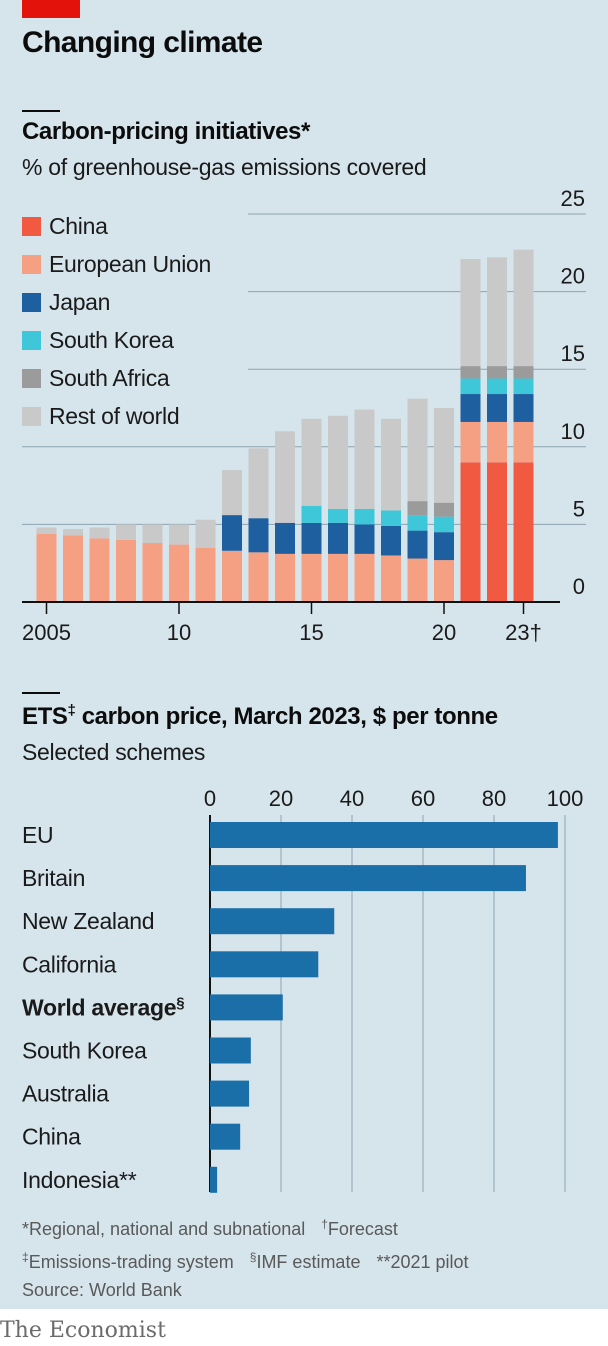 The image size is (608, 1346). What do you see at coordinates (573, 353) in the screenshot?
I see `y-tick-label: 15` at bounding box center [573, 353].